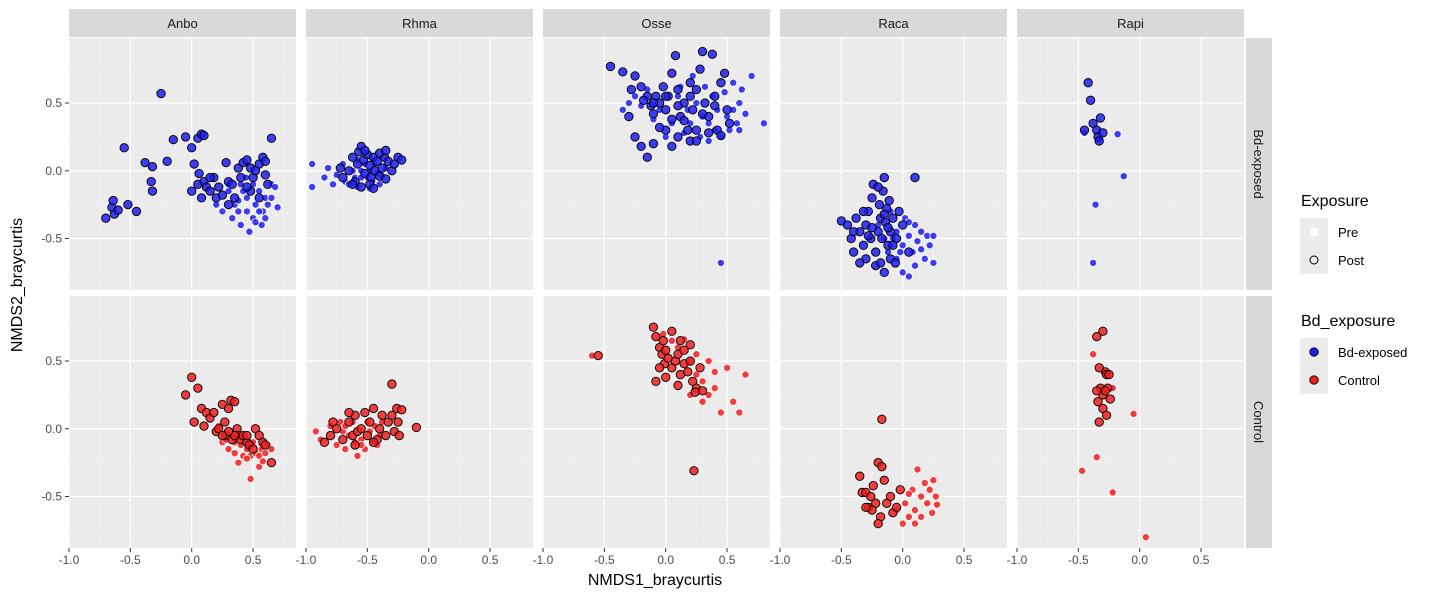 The image size is (1440, 600). Describe the element at coordinates (1351, 260) in the screenshot. I see `legend-label-post: Post` at that location.